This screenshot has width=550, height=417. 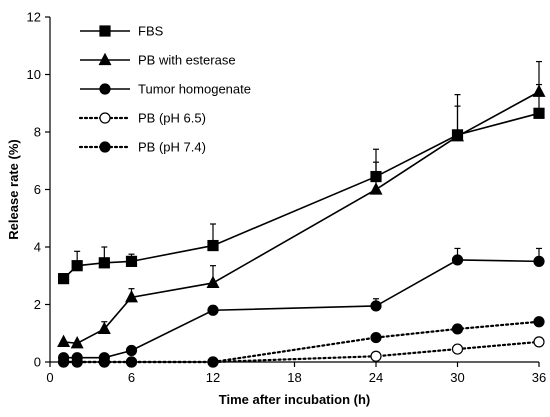 What do you see at coordinates (49, 377) in the screenshot?
I see `x-tick-label: 0` at bounding box center [49, 377].